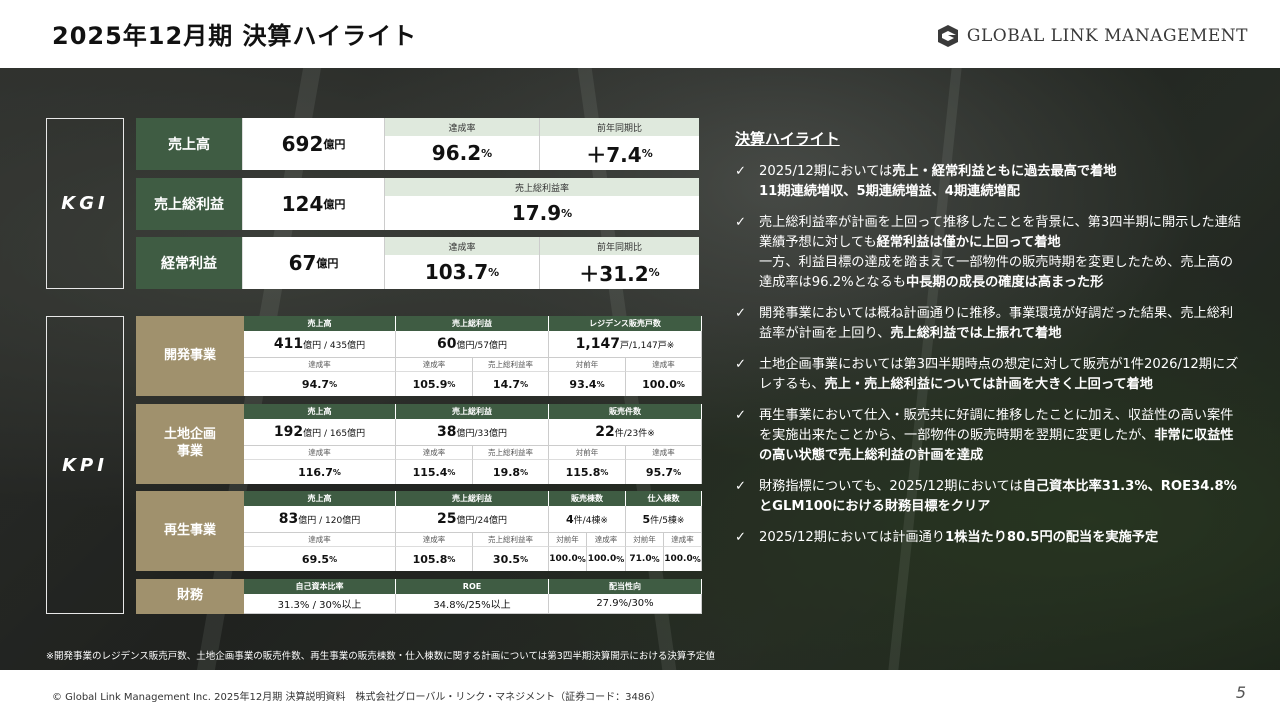 The width and height of the screenshot is (1280, 720). Describe the element at coordinates (320, 384) in the screenshot. I see `sub-value: 94.7%` at that location.